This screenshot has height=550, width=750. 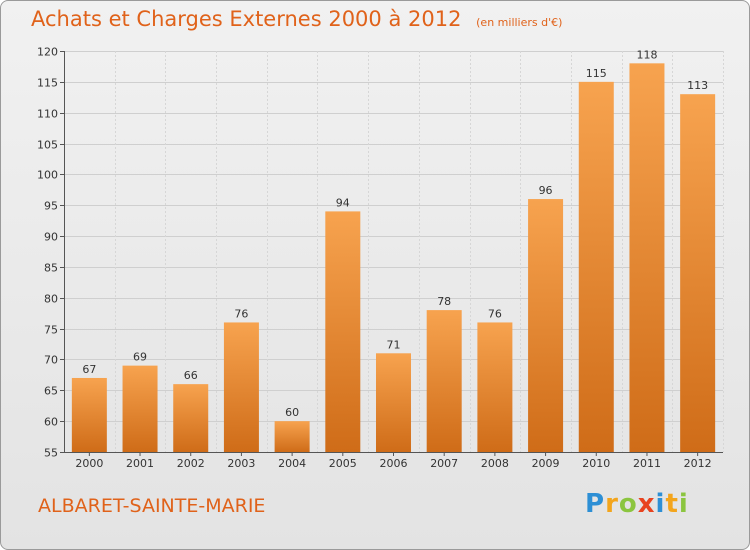 What do you see at coordinates (697, 85) in the screenshot?
I see `bar-value-label: 113` at bounding box center [697, 85].